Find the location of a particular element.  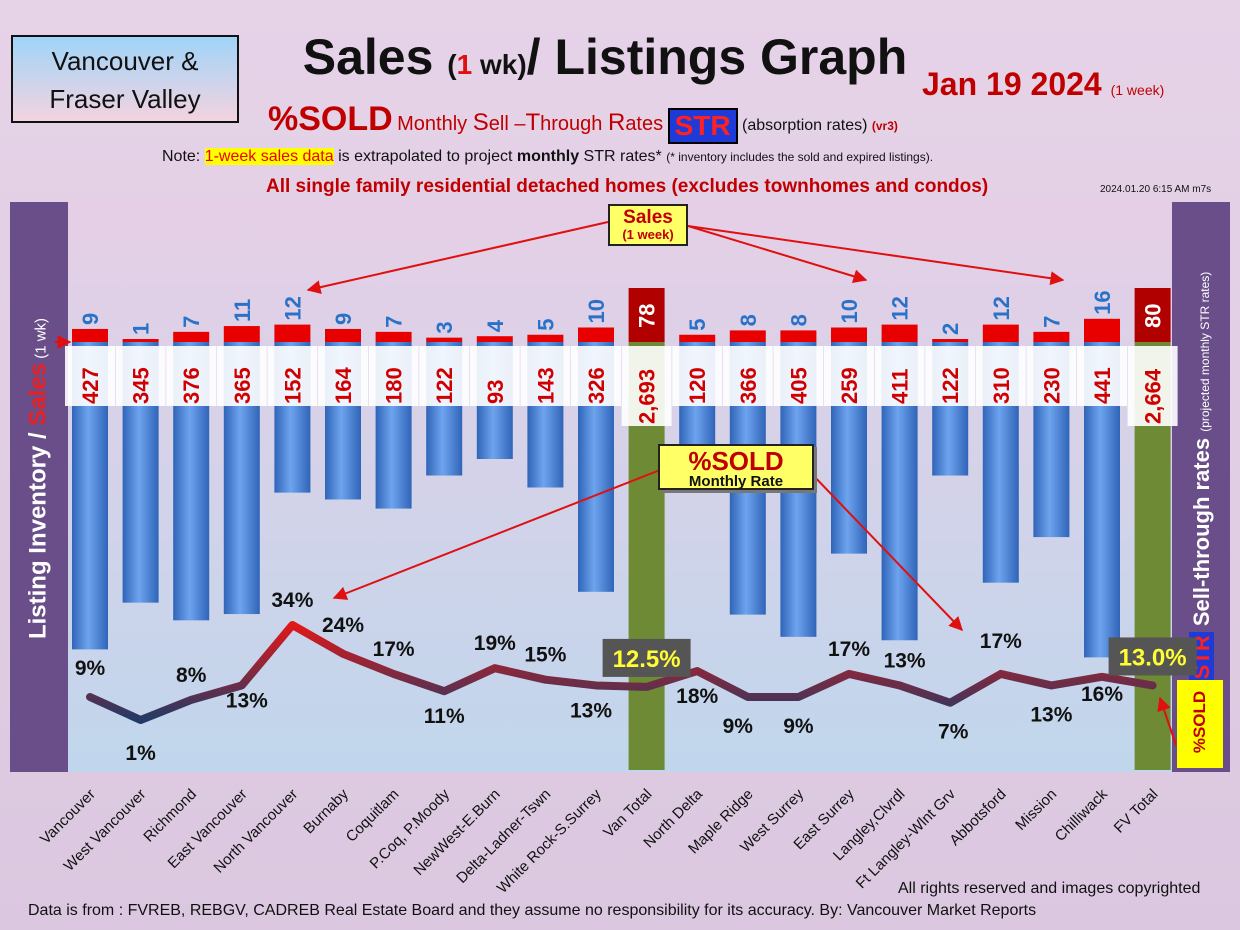

subtitle-monthly-r: R is located at coordinates (616, 122).